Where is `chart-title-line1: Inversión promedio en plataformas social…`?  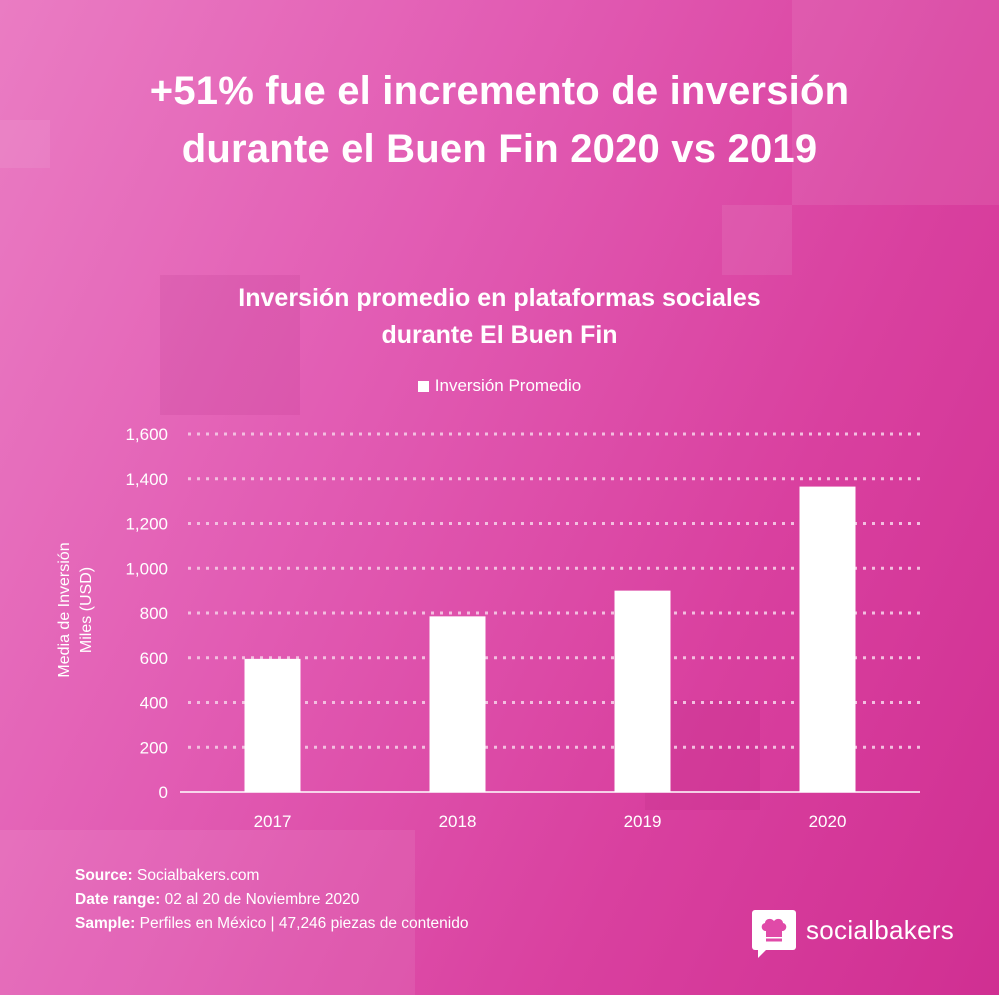 chart-title-line1: Inversión promedio en plataformas social… is located at coordinates (499, 298).